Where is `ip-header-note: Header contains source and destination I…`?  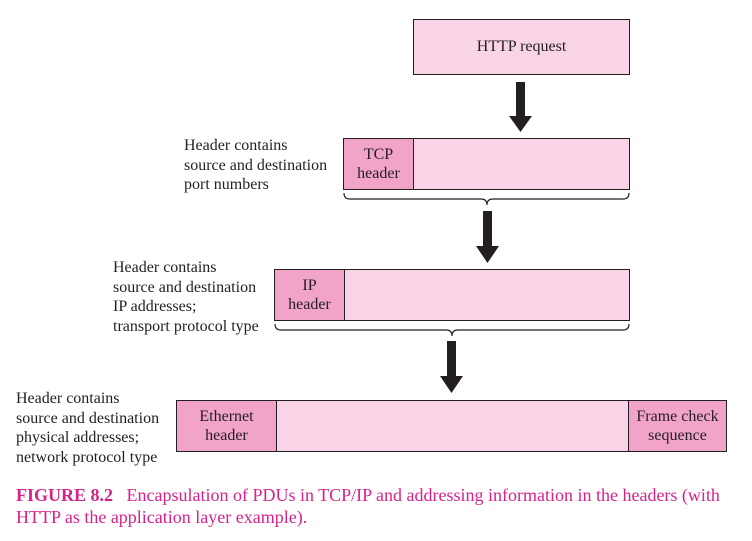
ip-header-note: Header contains source and destination I… is located at coordinates (186, 297).